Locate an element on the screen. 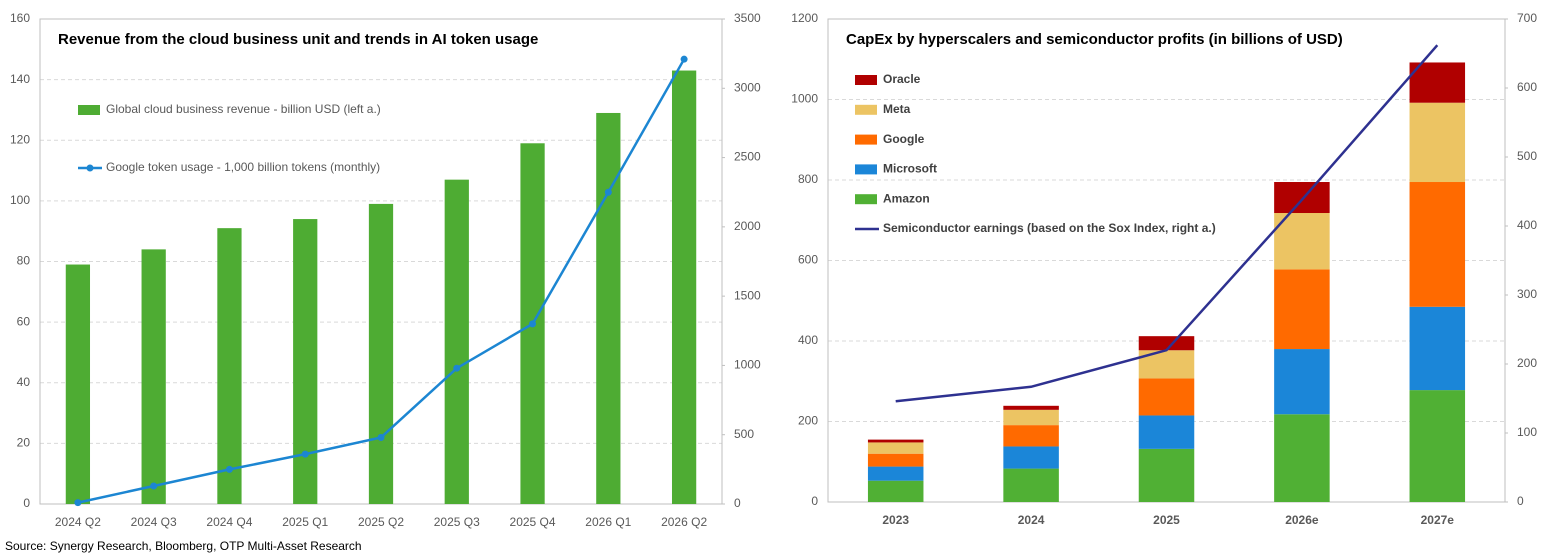  y2-tick-label: 300 is located at coordinates (1527, 294).